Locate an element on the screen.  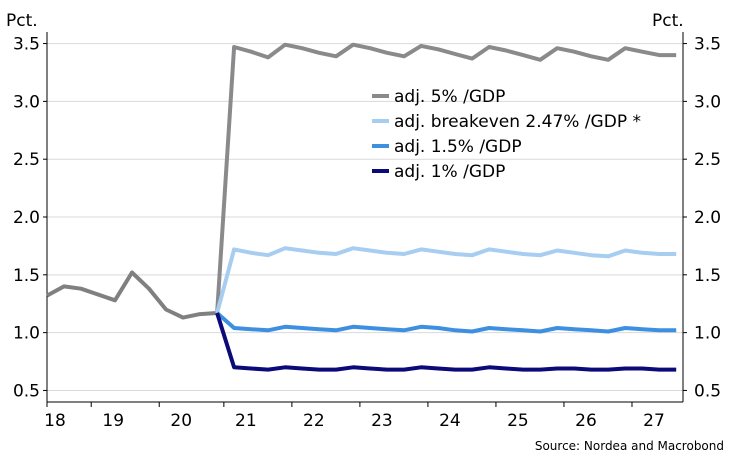
x-tick-label: 22 is located at coordinates (314, 421).